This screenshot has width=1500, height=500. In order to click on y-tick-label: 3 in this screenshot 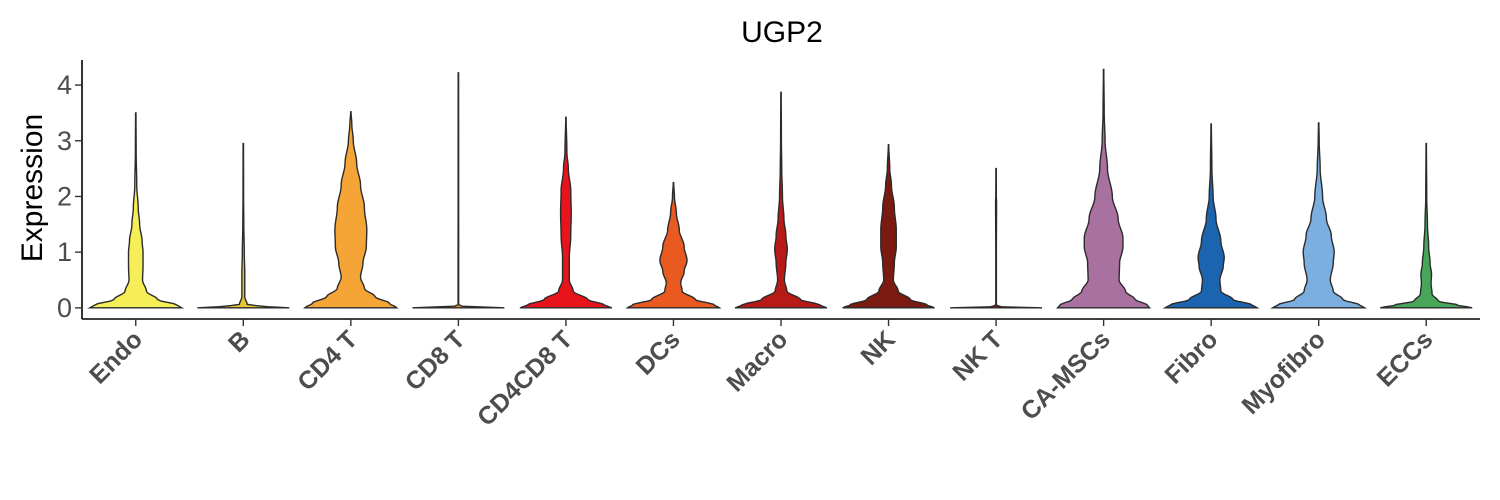, I will do `click(64, 141)`.